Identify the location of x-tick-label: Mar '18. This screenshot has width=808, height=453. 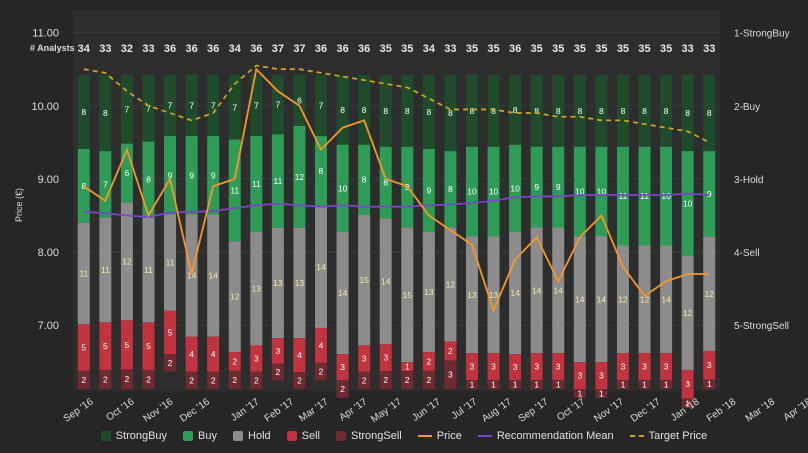
(761, 410).